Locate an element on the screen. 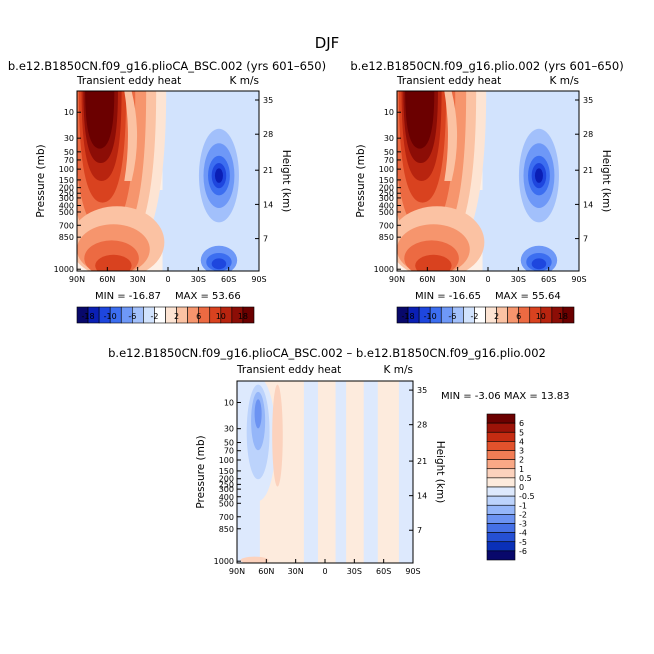  minmax-label-difference: MIN = -3.06 MAX = 13.83 is located at coordinates (505, 396).